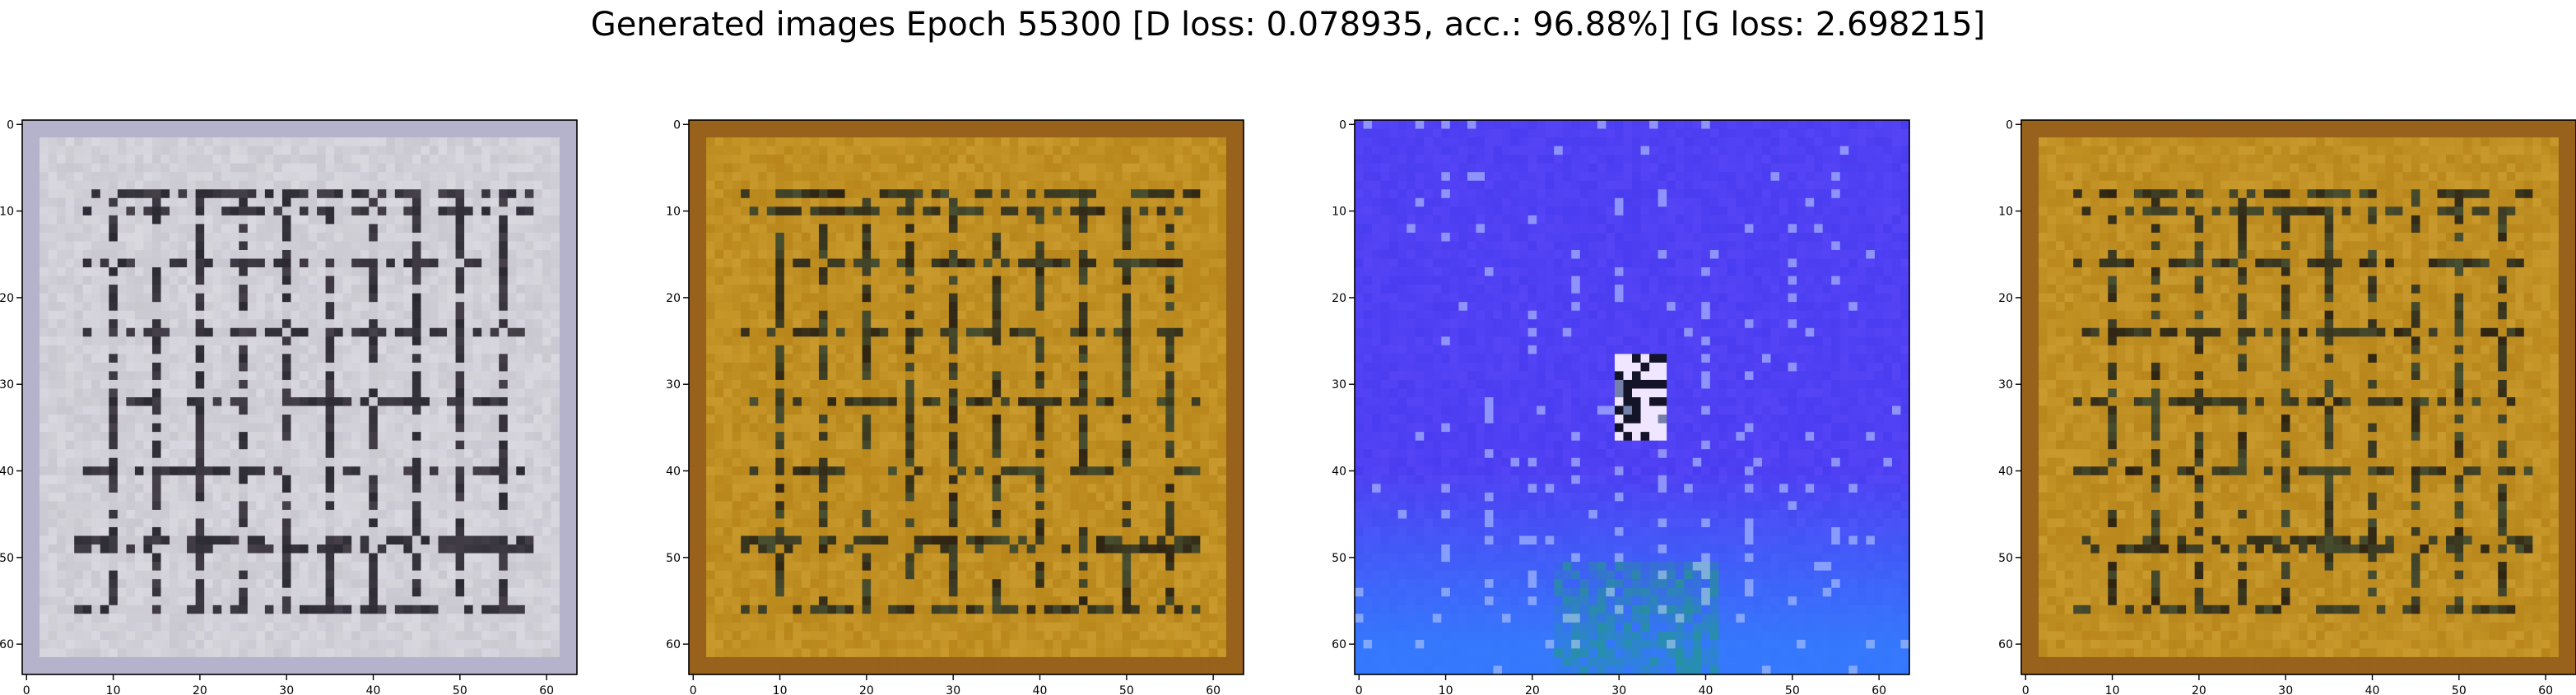  Describe the element at coordinates (1706, 689) in the screenshot. I see `image-3-x-tick-label: 40` at that location.